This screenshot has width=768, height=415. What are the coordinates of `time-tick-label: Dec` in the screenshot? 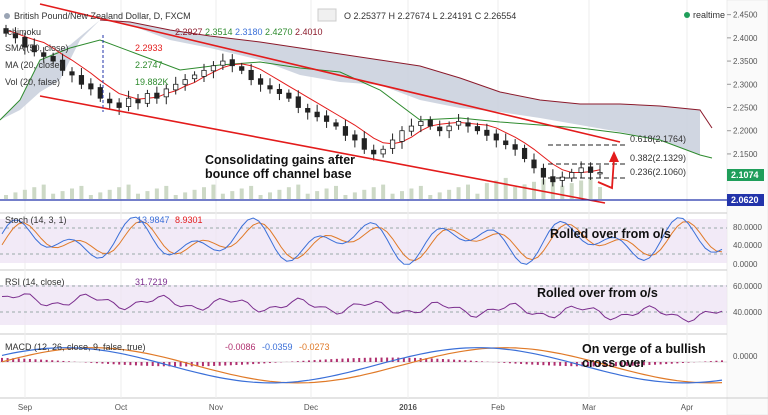 It's located at (311, 407).